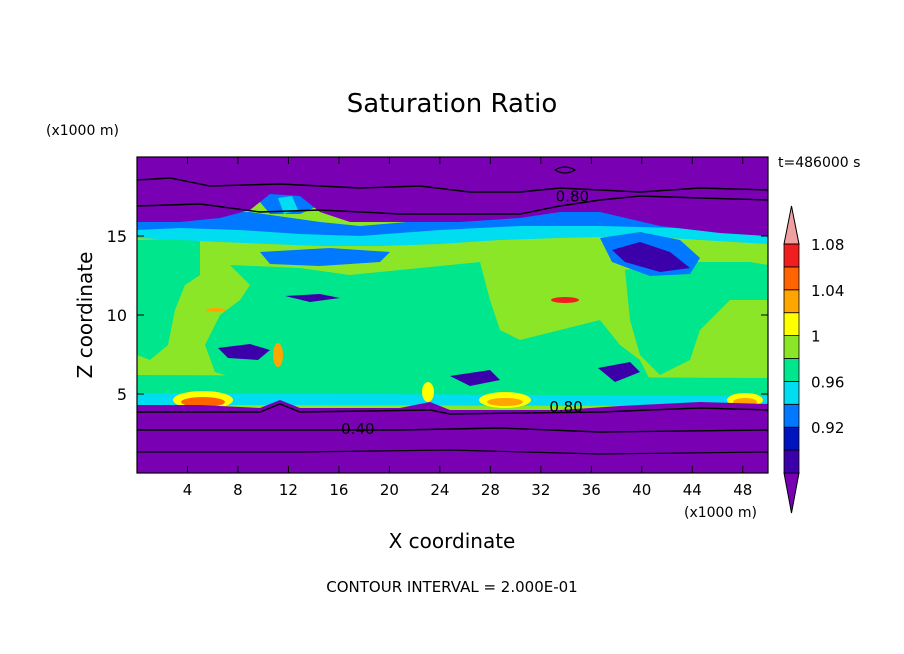 The height and width of the screenshot is (654, 904). Describe the element at coordinates (827, 382) in the screenshot. I see `colorbar-label: 0.96` at that location.